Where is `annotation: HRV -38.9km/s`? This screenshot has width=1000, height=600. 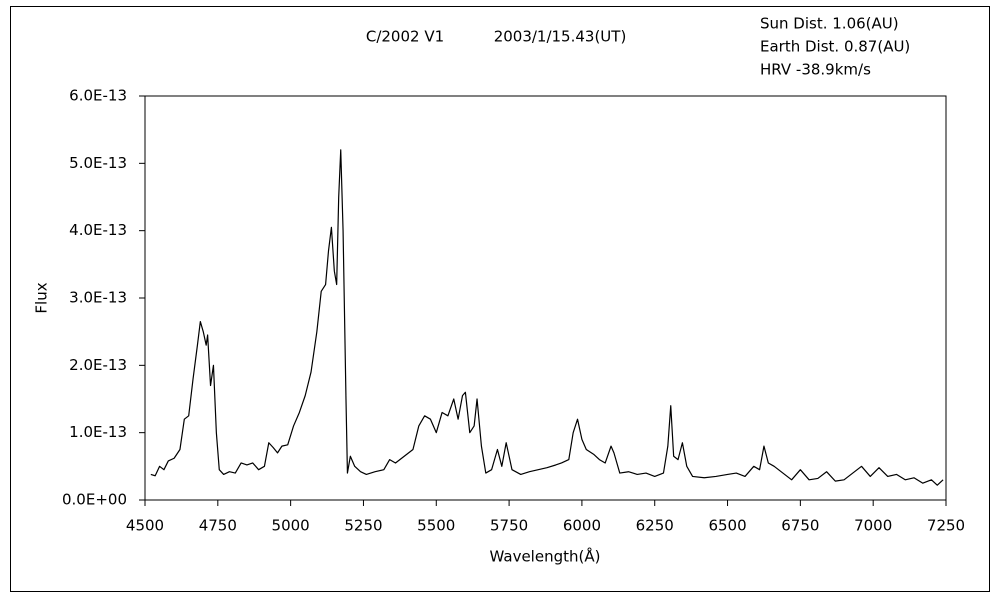 annotation: HRV -38.9km/s is located at coordinates (815, 70).